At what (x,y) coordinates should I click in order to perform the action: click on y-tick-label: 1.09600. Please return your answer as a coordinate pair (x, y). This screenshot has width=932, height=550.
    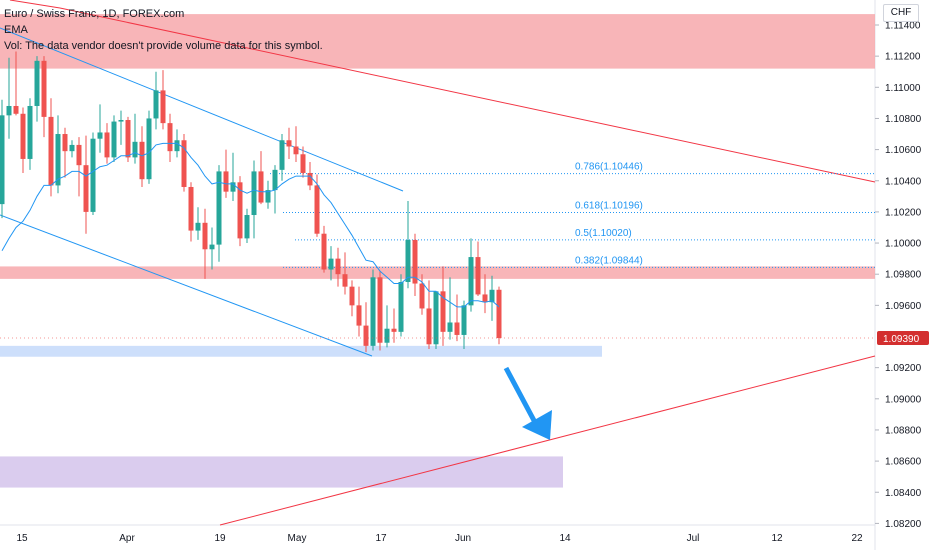
    Looking at the image, I should click on (903, 306).